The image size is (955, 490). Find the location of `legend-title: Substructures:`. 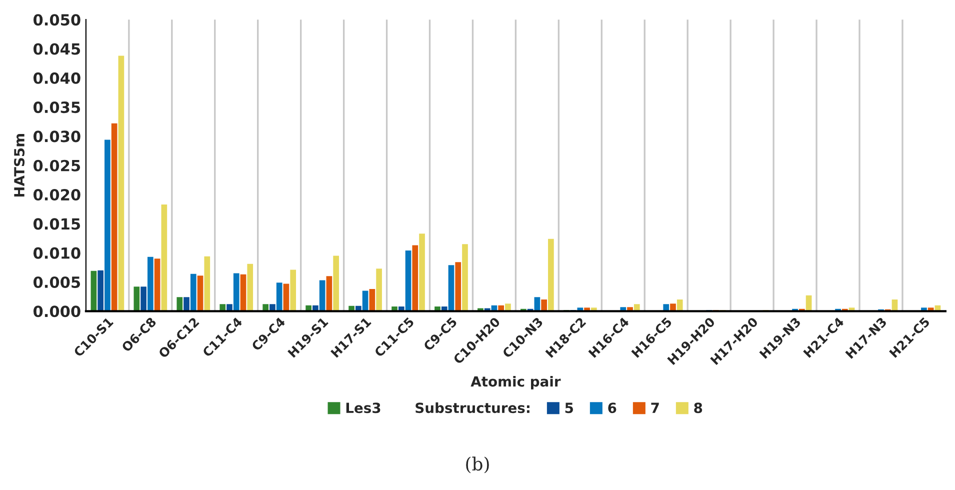

legend-title: Substructures: is located at coordinates (473, 408).